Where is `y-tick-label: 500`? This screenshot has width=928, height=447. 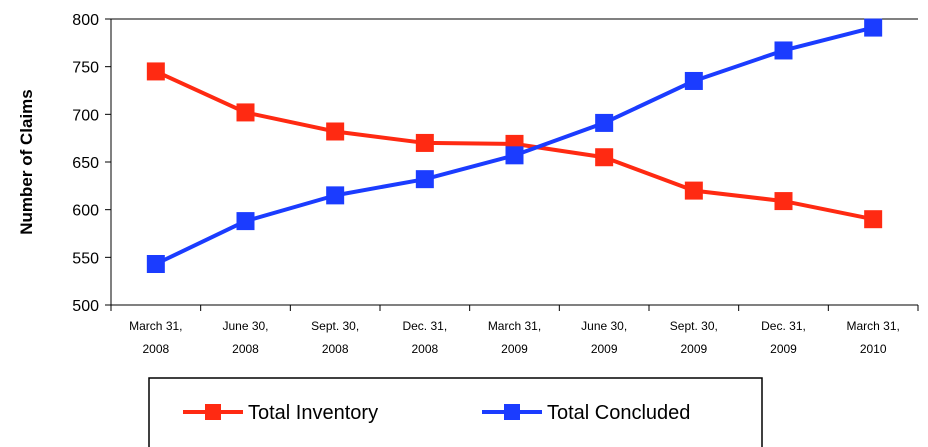 y-tick-label: 500 is located at coordinates (85, 306).